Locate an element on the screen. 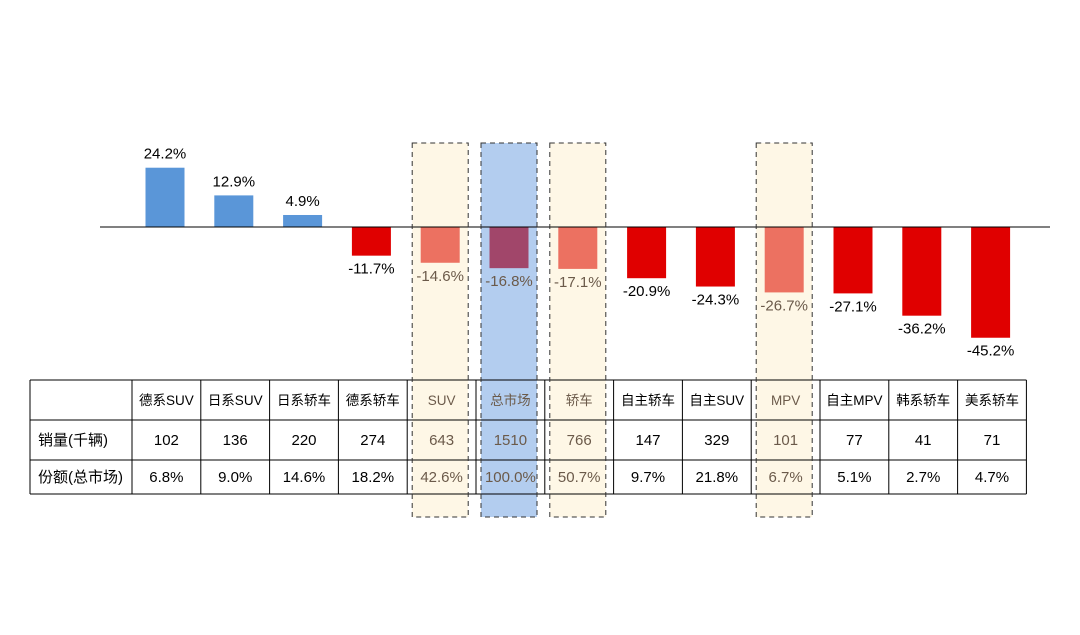  table-cell-1-1: 9.0% is located at coordinates (235, 477).